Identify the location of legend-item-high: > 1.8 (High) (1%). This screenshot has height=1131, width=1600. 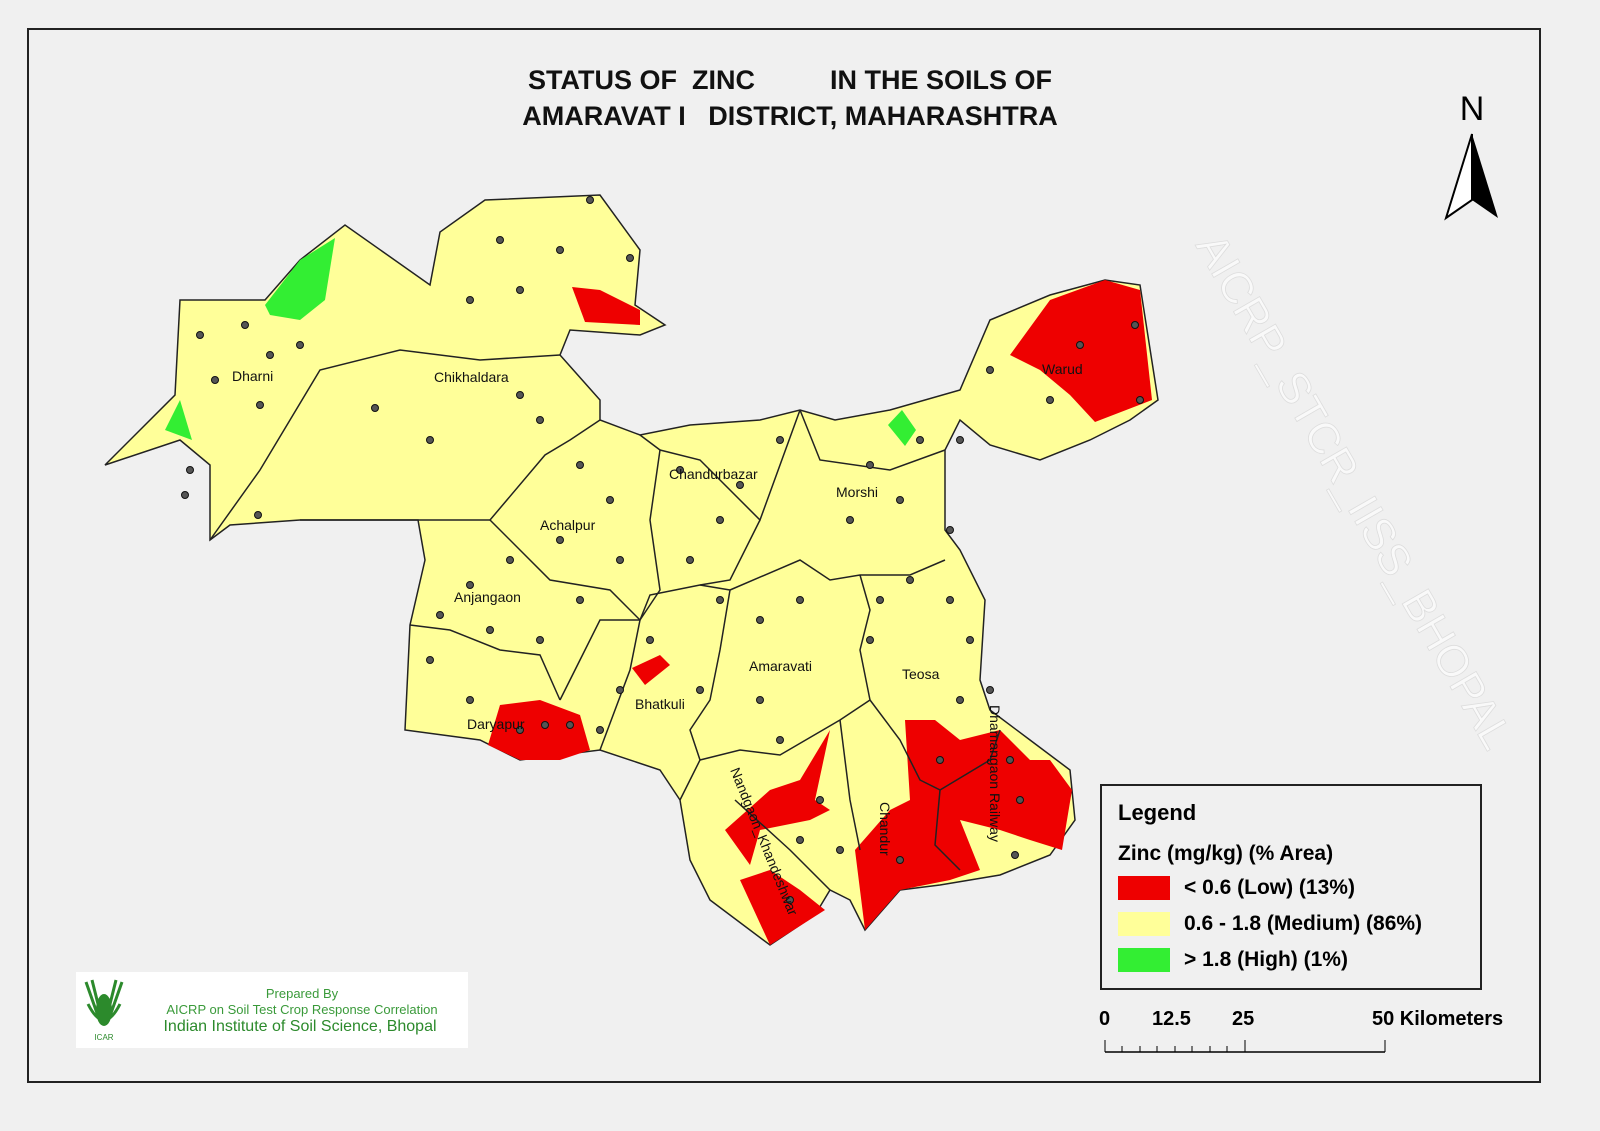
(1233, 960).